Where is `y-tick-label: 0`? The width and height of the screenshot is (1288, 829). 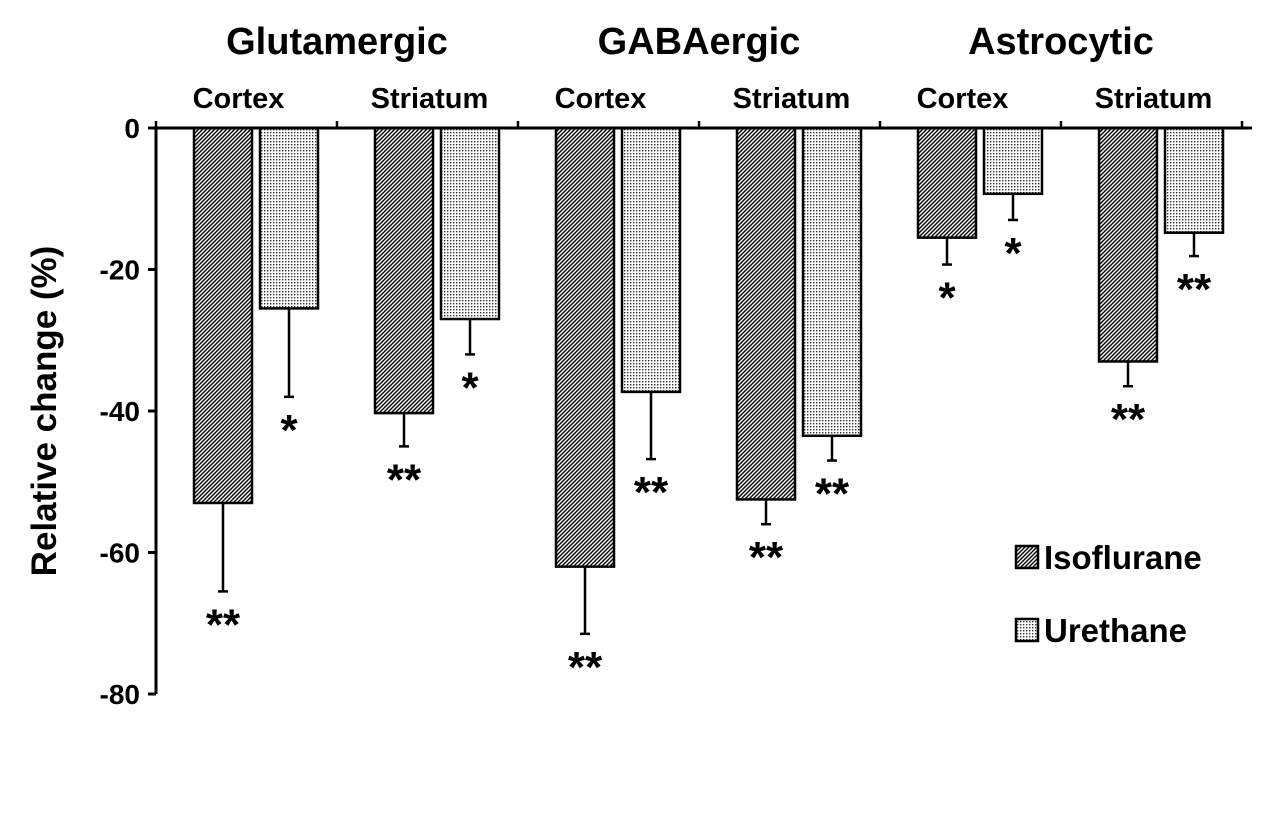
y-tick-label: 0 is located at coordinates (132, 128).